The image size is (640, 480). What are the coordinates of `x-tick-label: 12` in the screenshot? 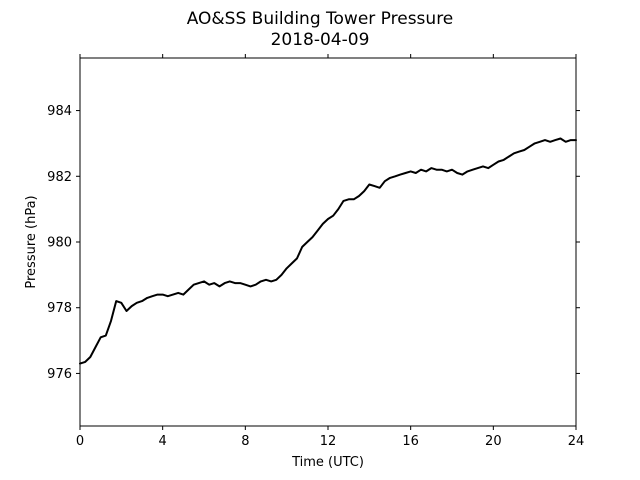 It's located at (328, 441).